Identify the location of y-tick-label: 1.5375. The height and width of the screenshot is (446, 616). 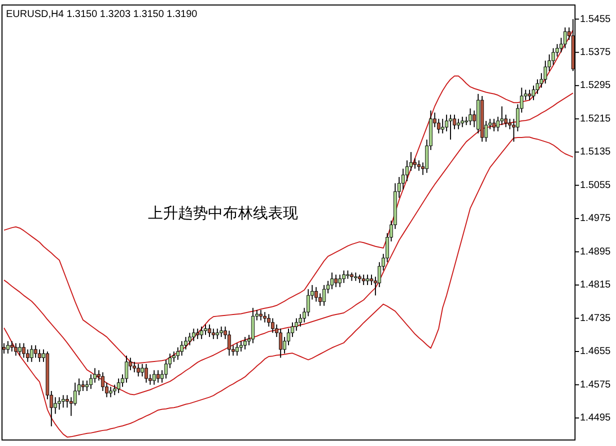
(596, 52).